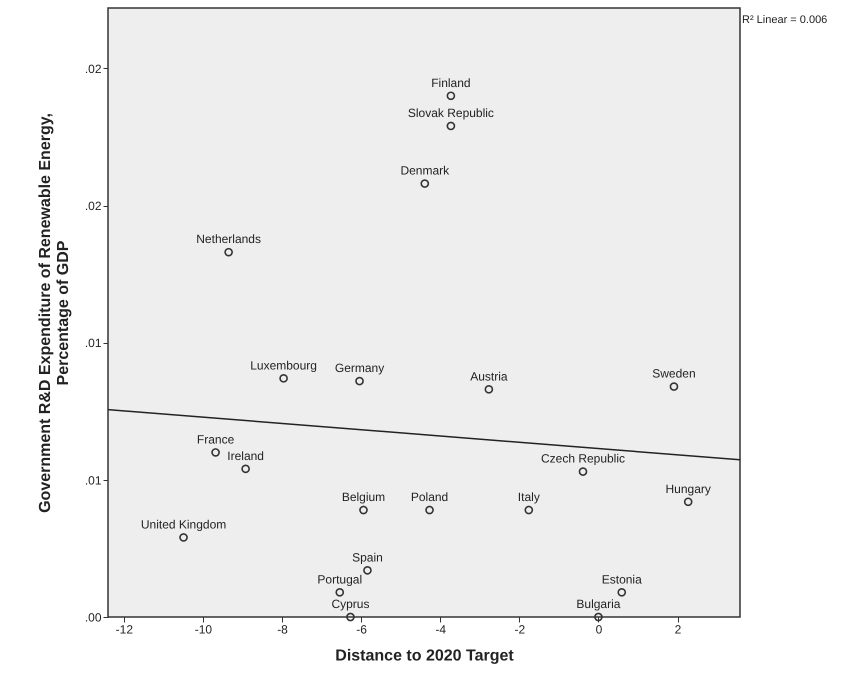 This screenshot has width=863, height=684. What do you see at coordinates (583, 459) in the screenshot?
I see `annotation: Czech Republic` at bounding box center [583, 459].